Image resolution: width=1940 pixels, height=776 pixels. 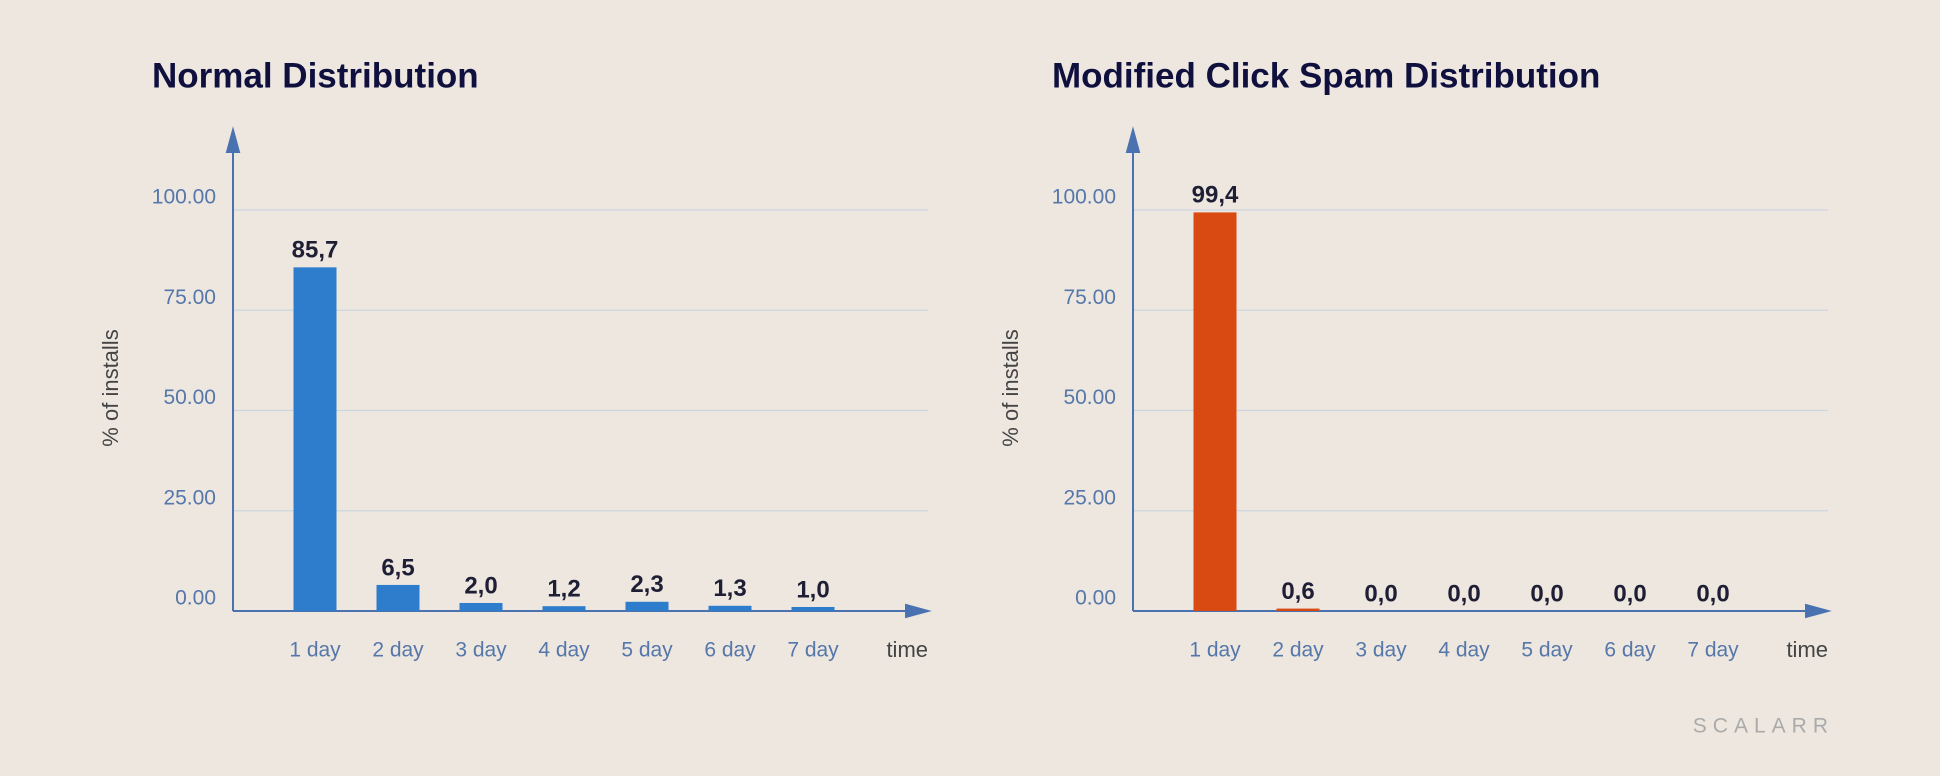 What do you see at coordinates (397, 567) in the screenshot?
I see `value-label: 6,5` at bounding box center [397, 567].